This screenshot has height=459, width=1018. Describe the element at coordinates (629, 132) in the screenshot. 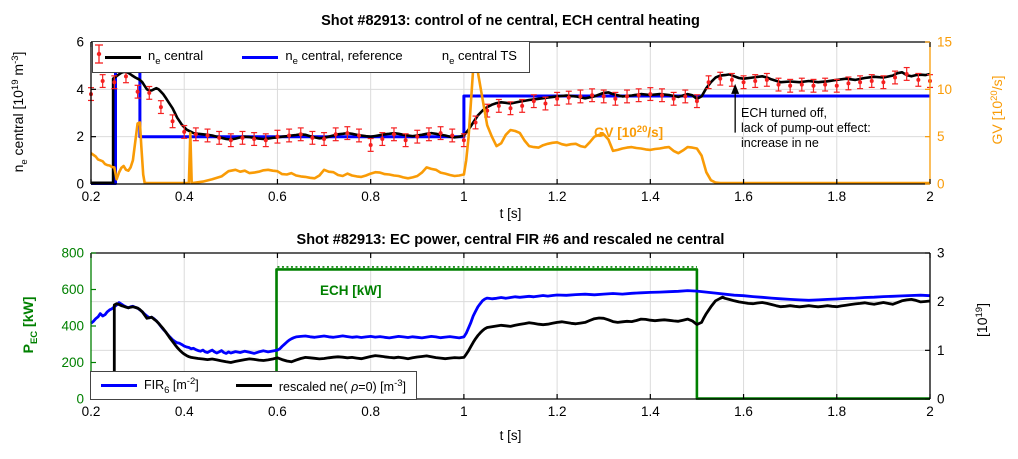

I see `gv-inline-label: GV [1020/s]` at that location.